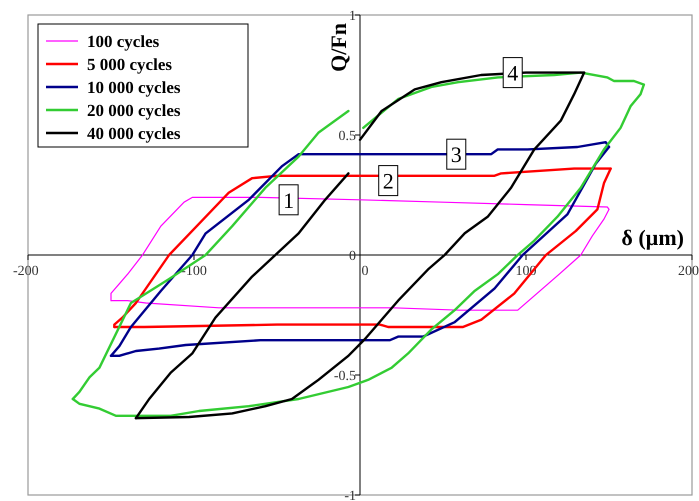  What do you see at coordinates (26, 271) in the screenshot?
I see `x-tick-label: -200` at bounding box center [26, 271].